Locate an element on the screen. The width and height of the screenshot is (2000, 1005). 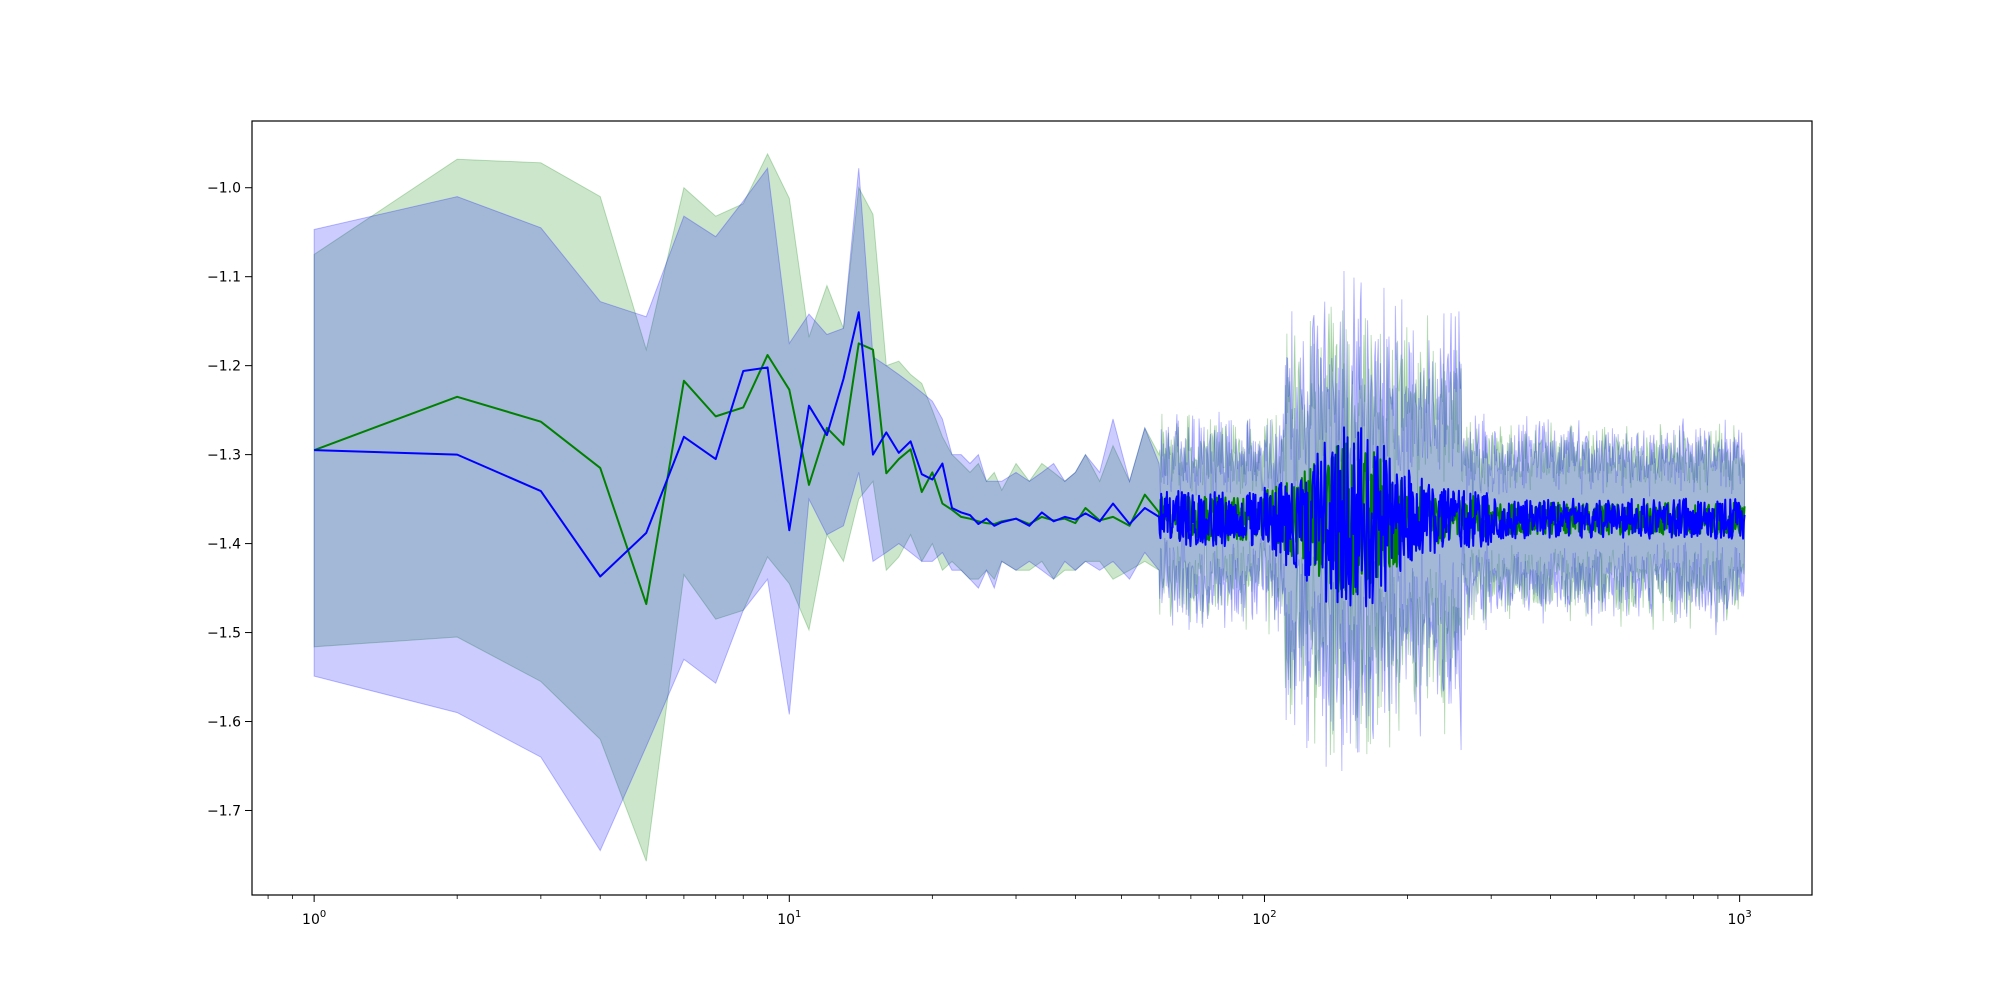
x-tick-label: 10³ is located at coordinates (1740, 918).